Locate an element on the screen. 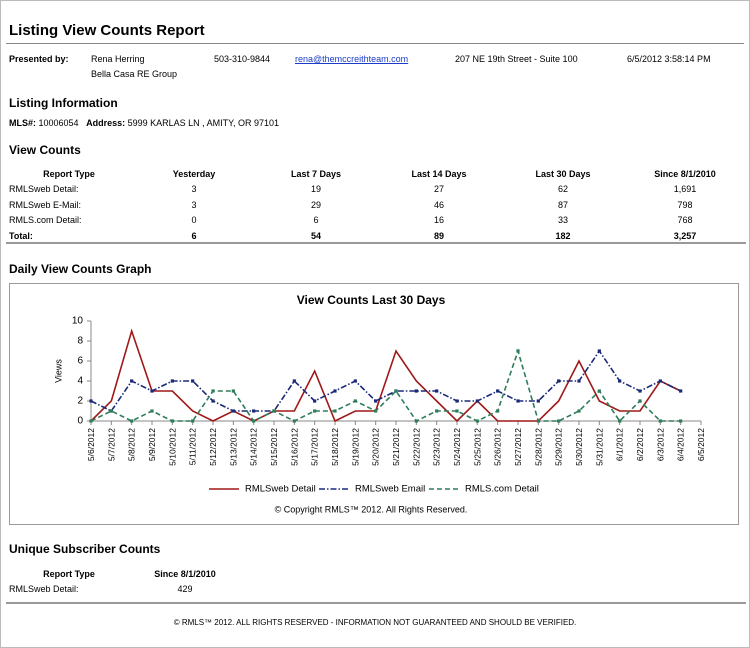  column-header: Last 14 Days is located at coordinates (439, 174).